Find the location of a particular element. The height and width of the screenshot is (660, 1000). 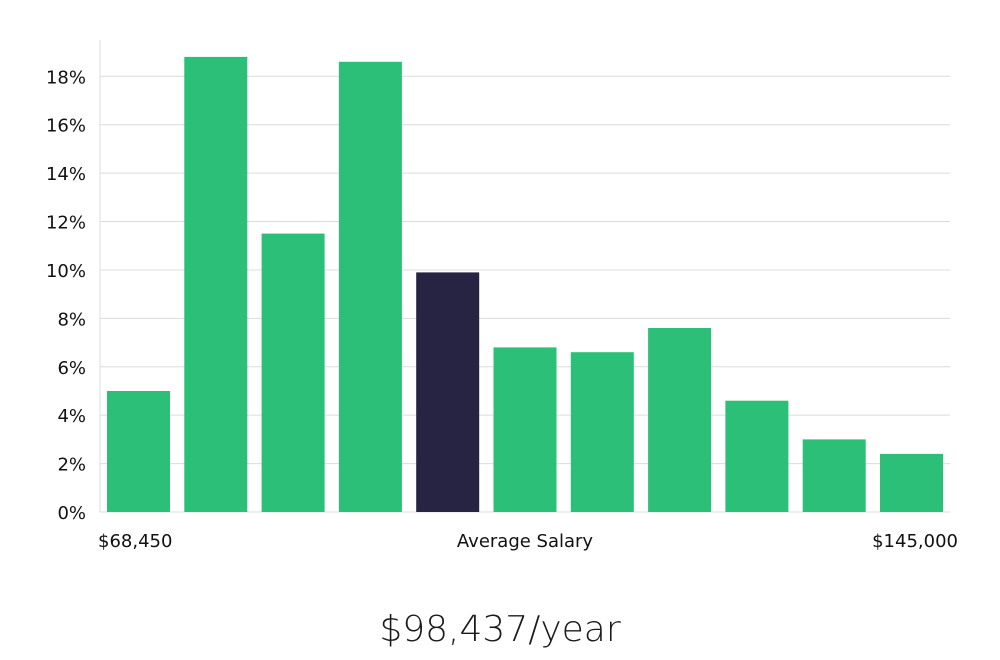

y-tick-label: 0% is located at coordinates (71, 513).